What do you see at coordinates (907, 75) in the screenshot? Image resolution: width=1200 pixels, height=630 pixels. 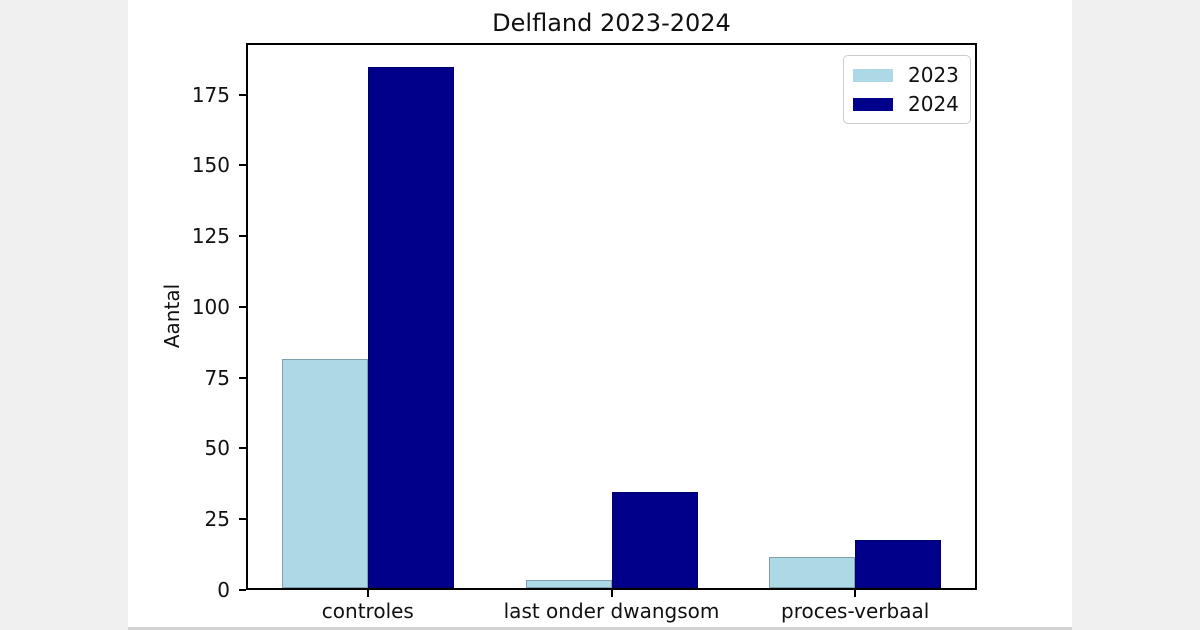 I see `legend-item-2023: 2023` at bounding box center [907, 75].